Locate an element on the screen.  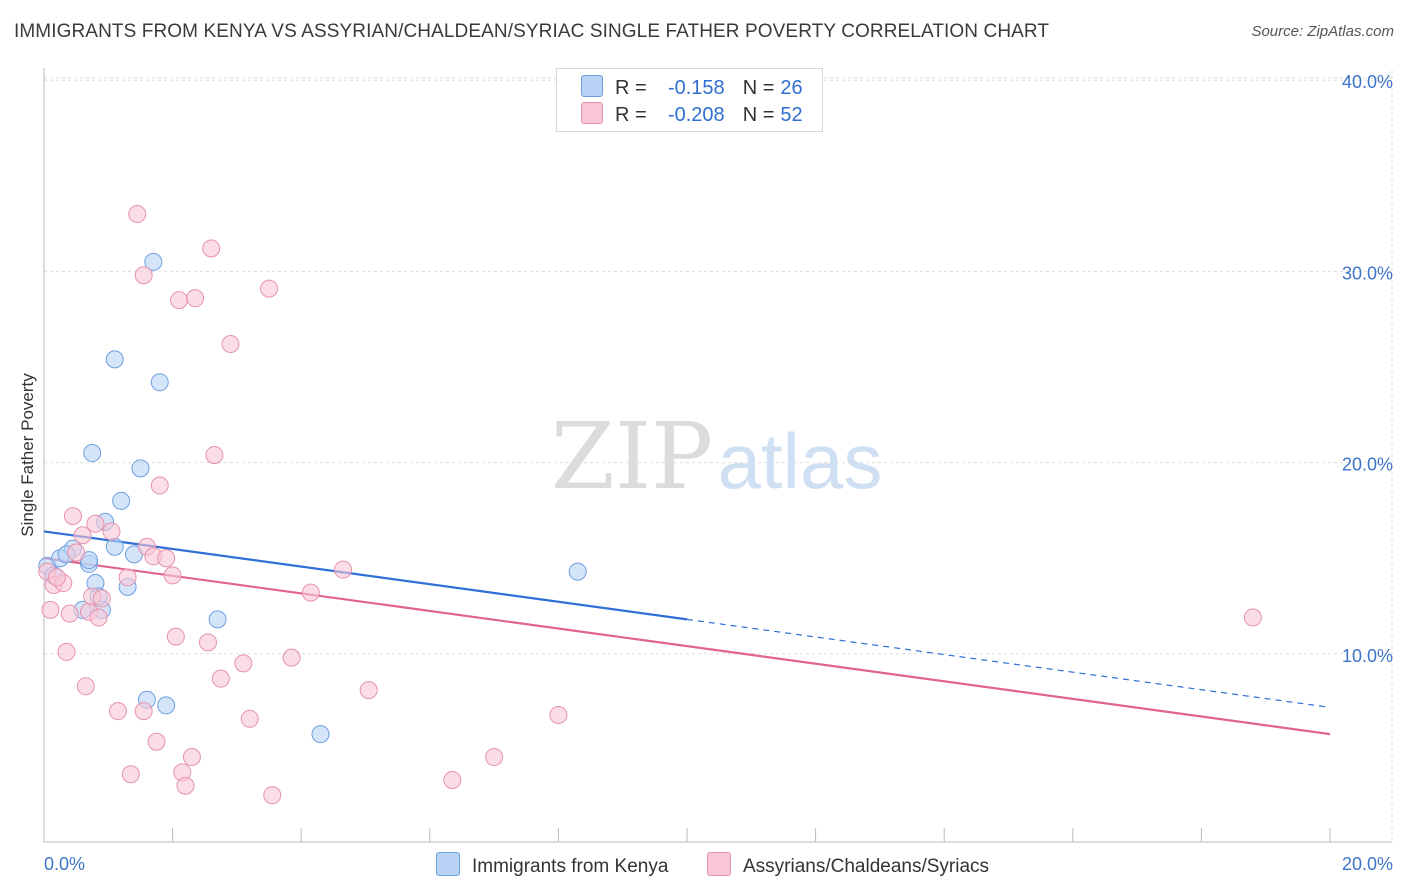
trend-line-kenya-extension is located at coordinates (1008, 663).